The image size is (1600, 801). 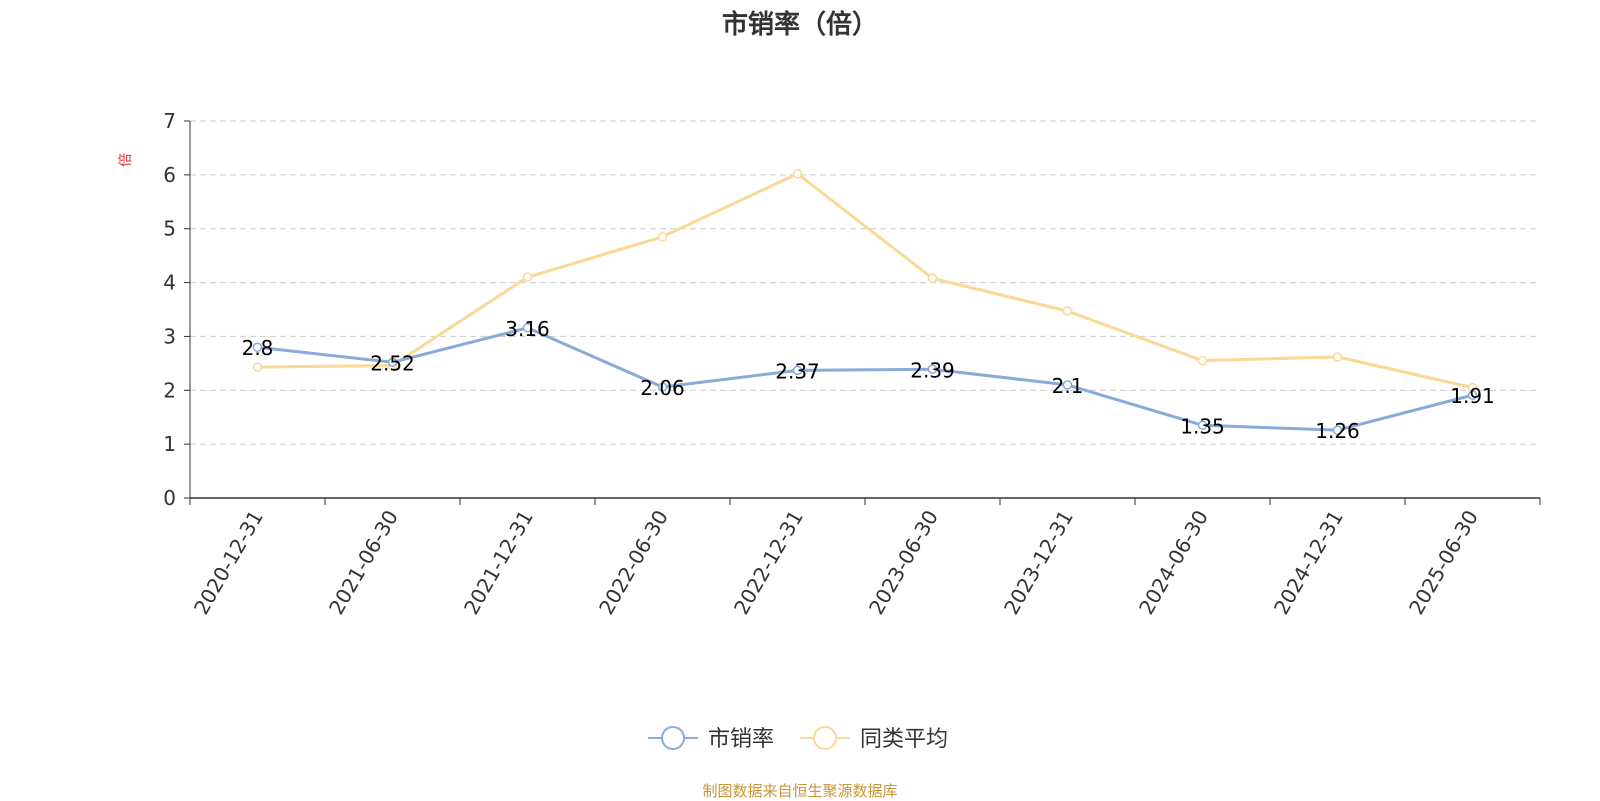 What do you see at coordinates (1173, 562) in the screenshot?
I see `x-tick-label: 2024-06-30` at bounding box center [1173, 562].